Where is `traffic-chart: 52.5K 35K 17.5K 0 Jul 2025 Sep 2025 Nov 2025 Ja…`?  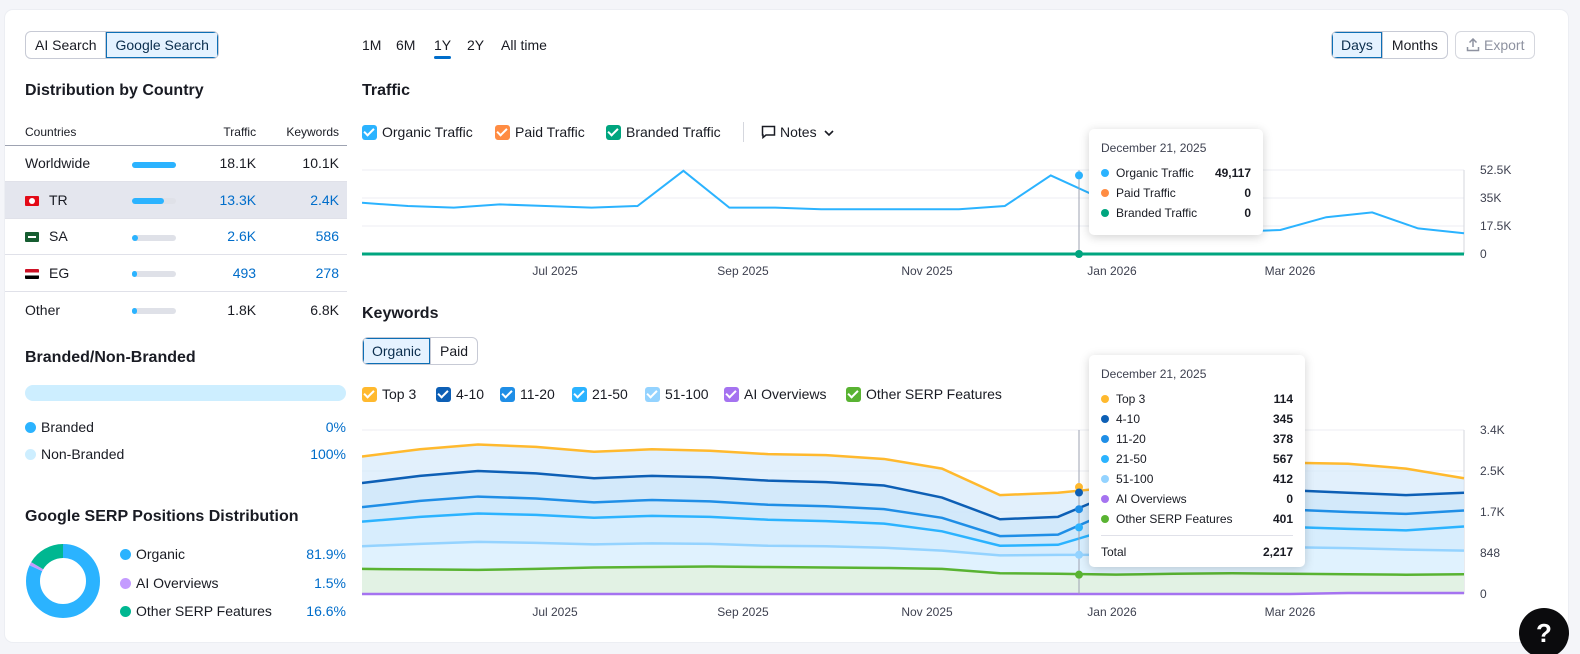
traffic-chart: 52.5K 35K 17.5K 0 Jul 2025 Sep 2025 Nov 2025 Ja… is located at coordinates (936, 220).